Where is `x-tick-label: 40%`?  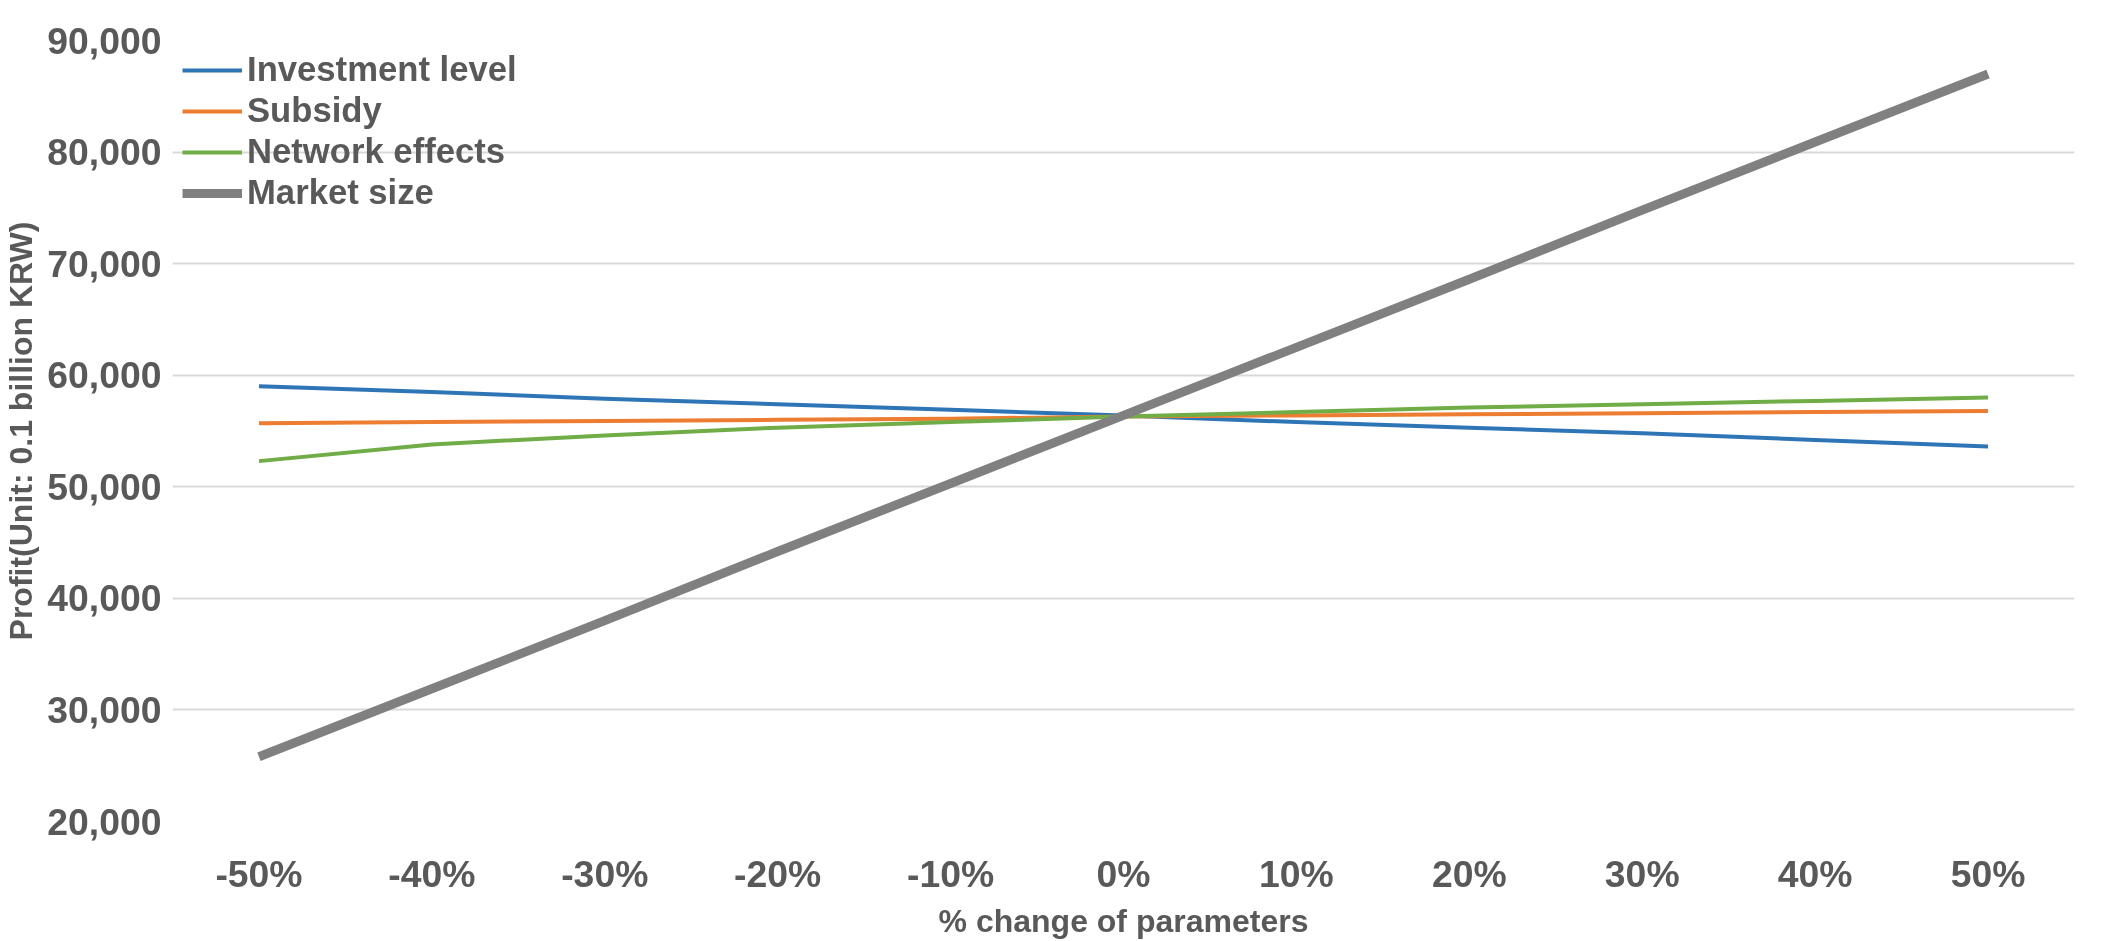 x-tick-label: 40% is located at coordinates (1815, 873).